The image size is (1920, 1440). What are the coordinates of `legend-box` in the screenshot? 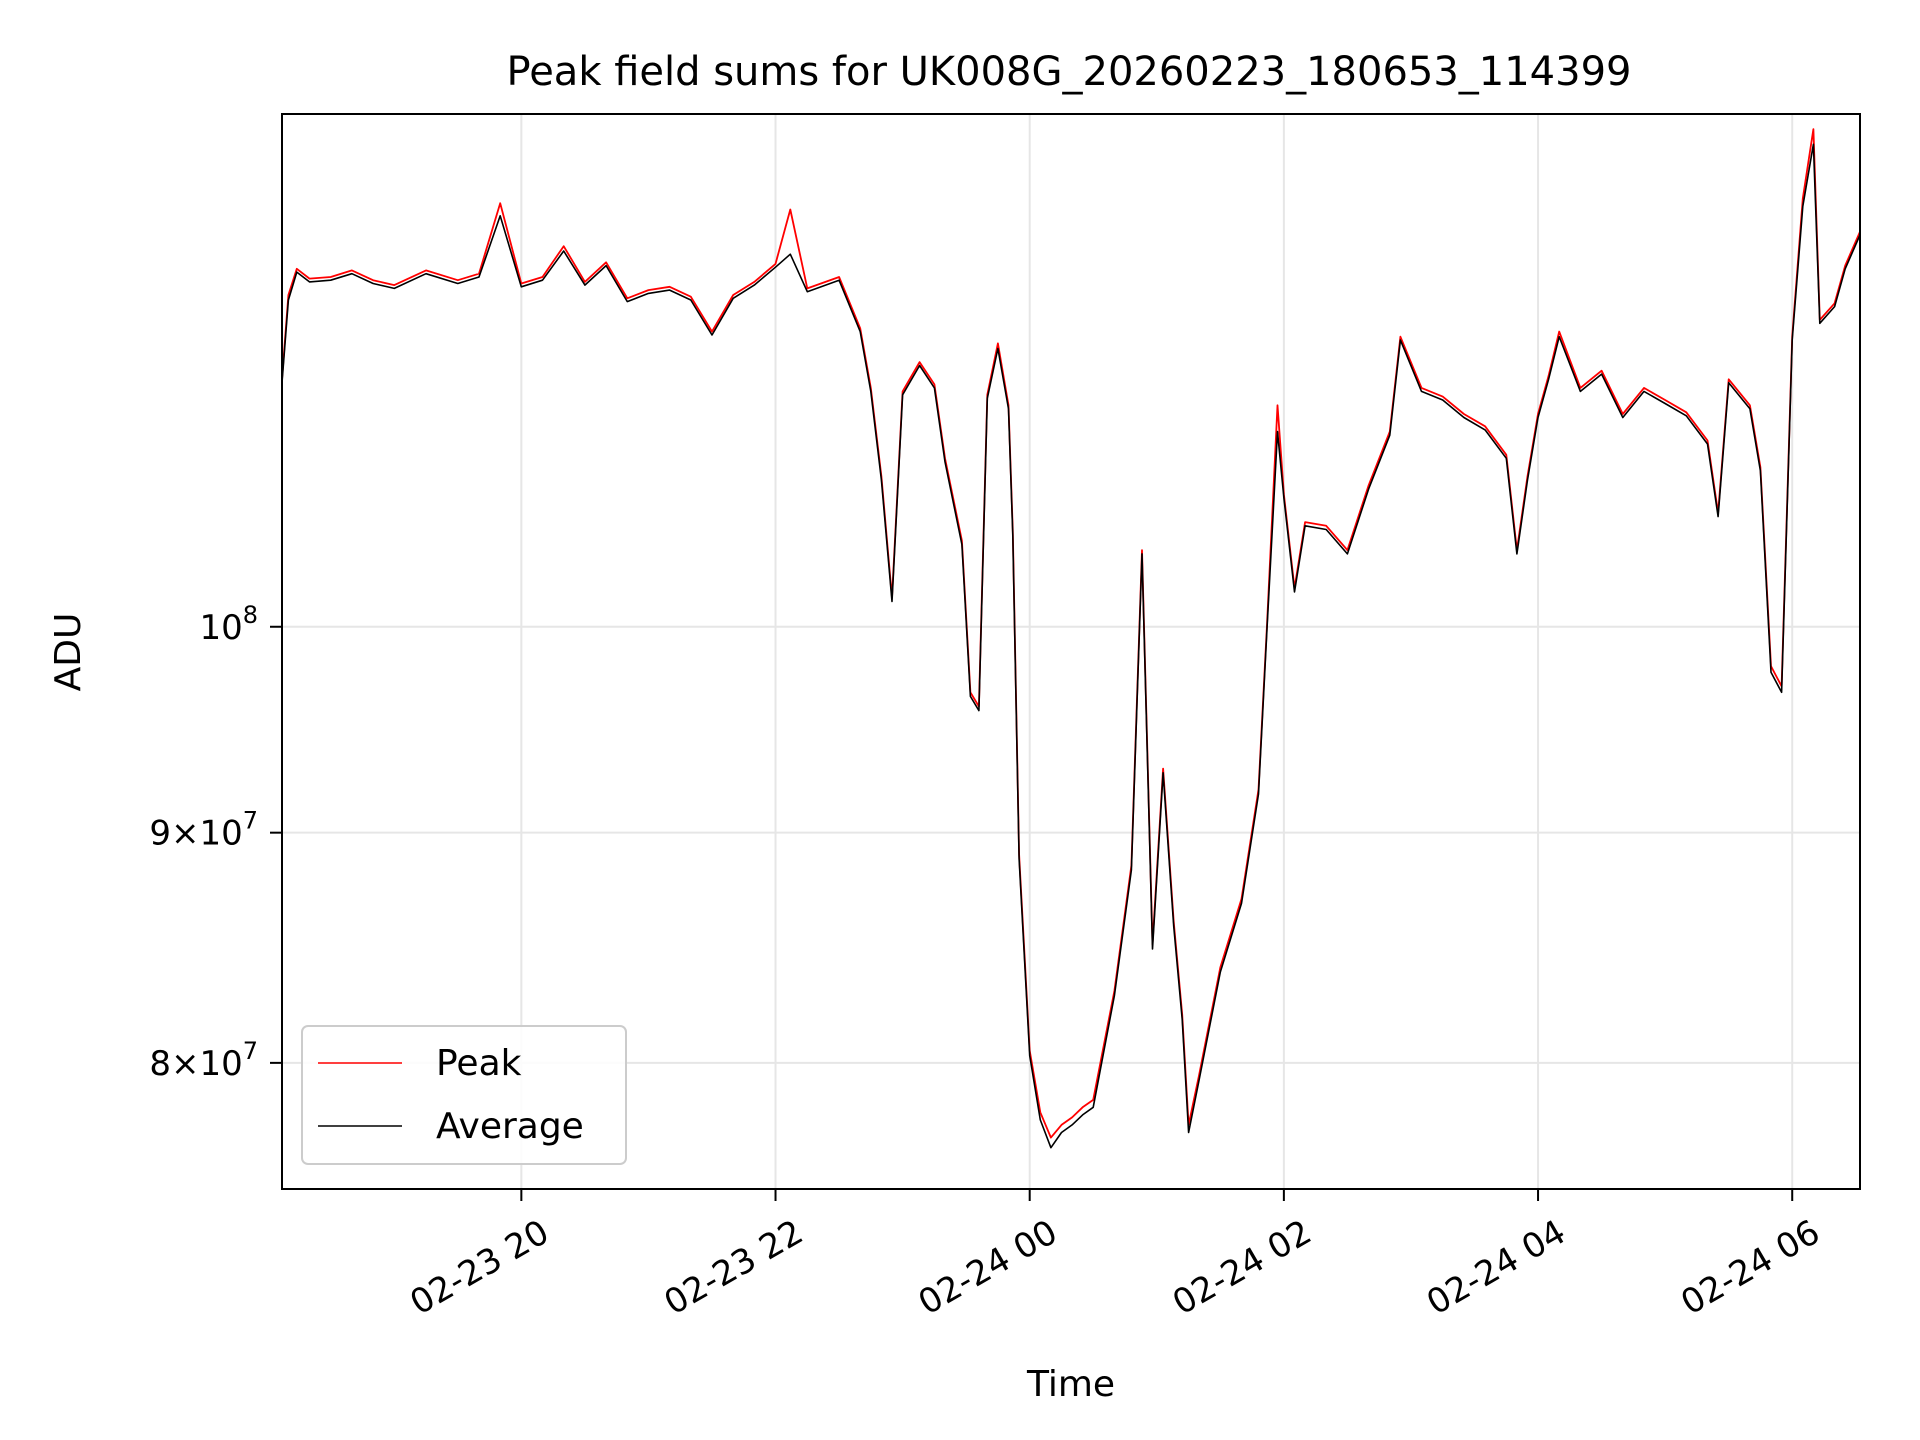 It's located at (464, 1095).